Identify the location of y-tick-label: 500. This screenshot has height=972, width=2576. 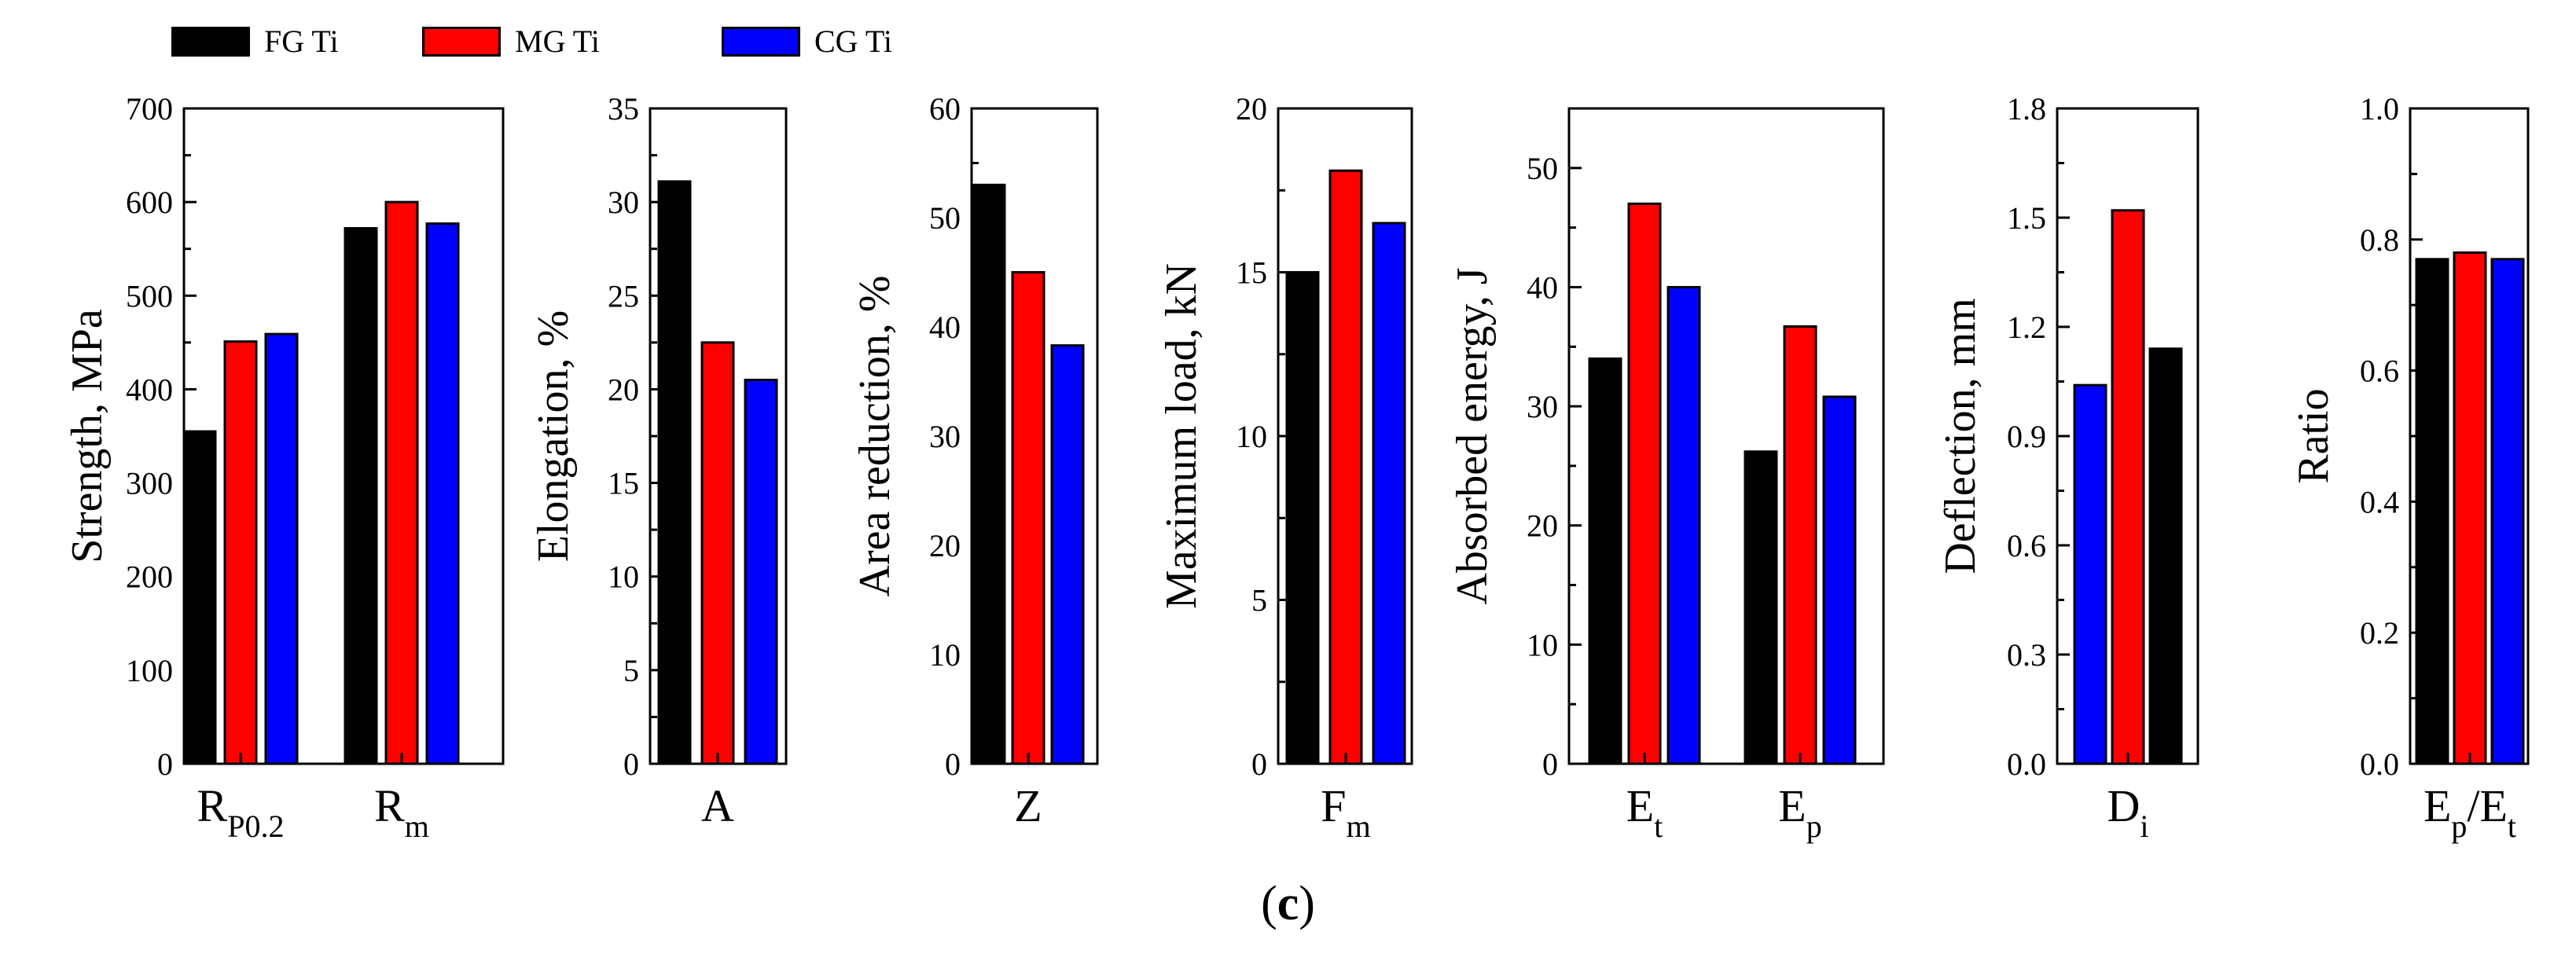
(149, 296).